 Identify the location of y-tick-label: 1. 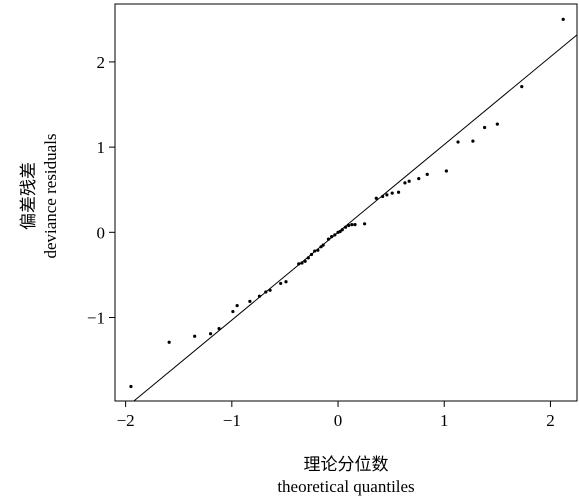
(101, 147).